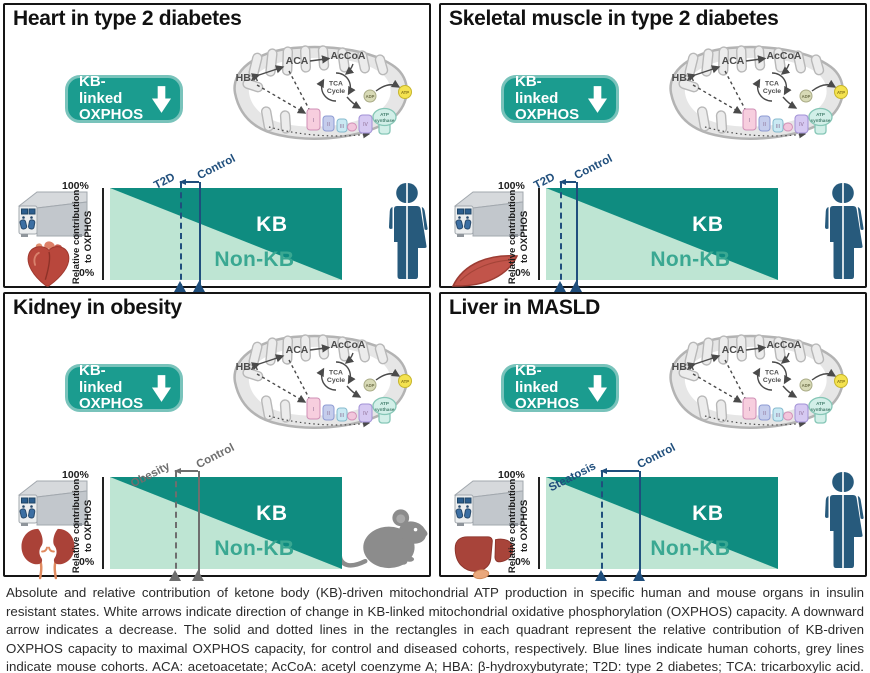 The width and height of the screenshot is (870, 673). Describe the element at coordinates (48, 264) in the screenshot. I see `heart-icon` at that location.